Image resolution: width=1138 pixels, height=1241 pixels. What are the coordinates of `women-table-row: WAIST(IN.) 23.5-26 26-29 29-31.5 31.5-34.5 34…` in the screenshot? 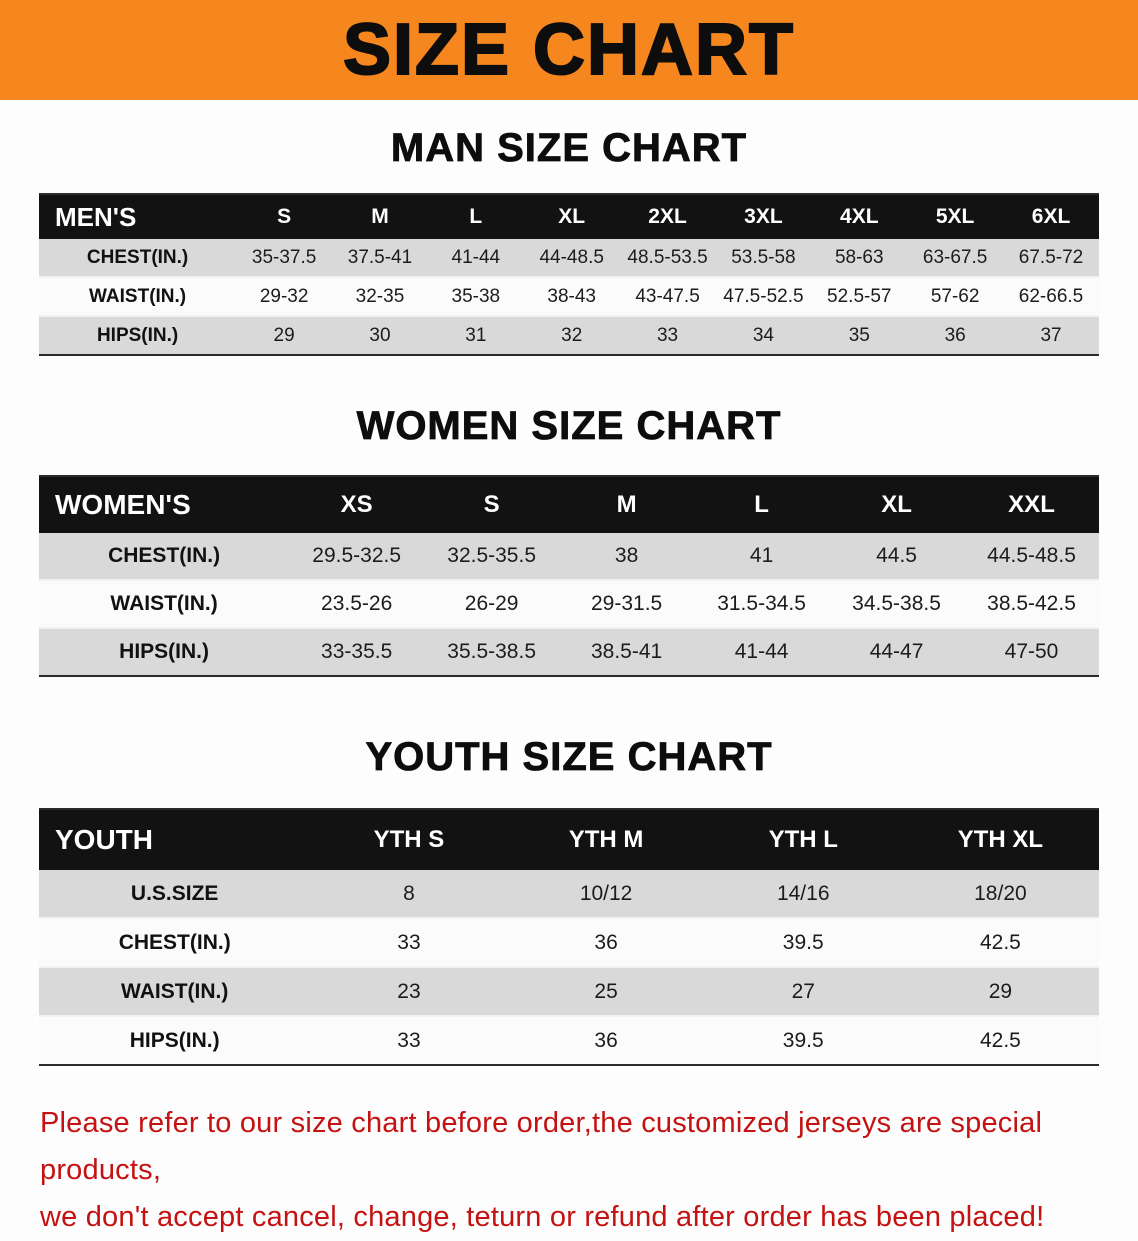 It's located at (569, 604).